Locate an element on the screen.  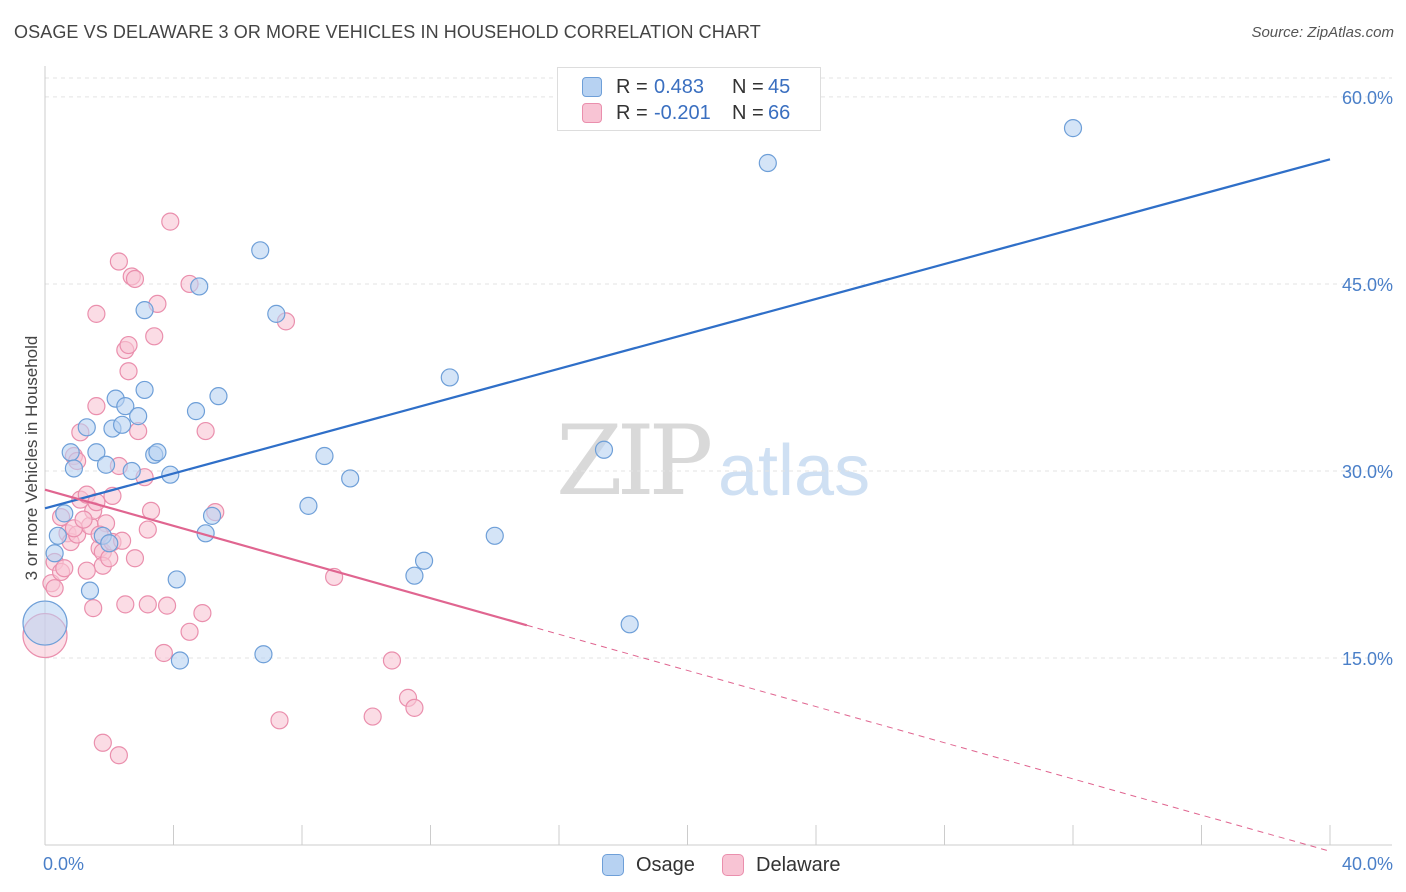
delaware-swatch is located at coordinates (592, 113).